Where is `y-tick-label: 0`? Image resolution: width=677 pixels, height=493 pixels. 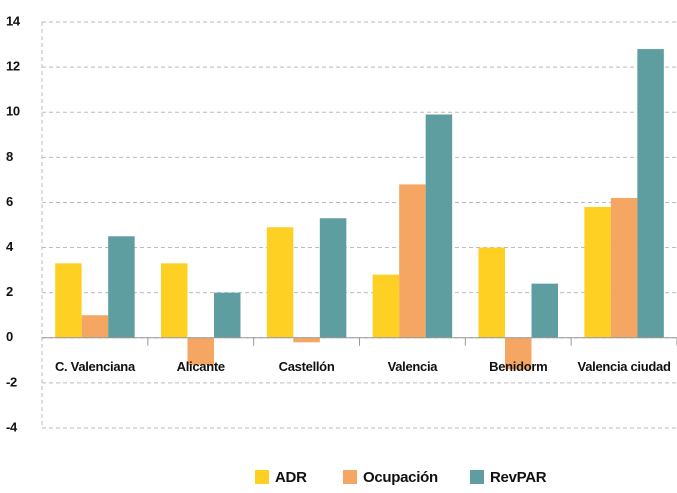 y-tick-label: 0 is located at coordinates (9, 336).